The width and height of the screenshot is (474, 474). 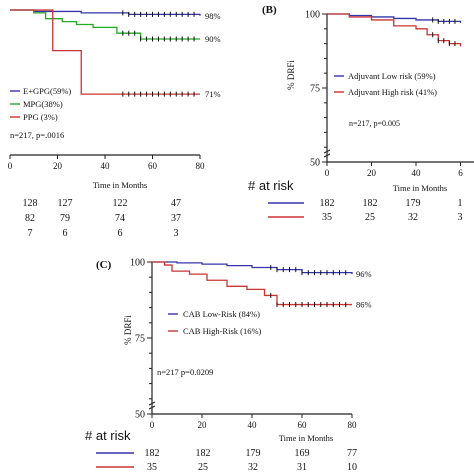 I want to click on panel-a-x-tick-label: 40, so click(x=106, y=166).